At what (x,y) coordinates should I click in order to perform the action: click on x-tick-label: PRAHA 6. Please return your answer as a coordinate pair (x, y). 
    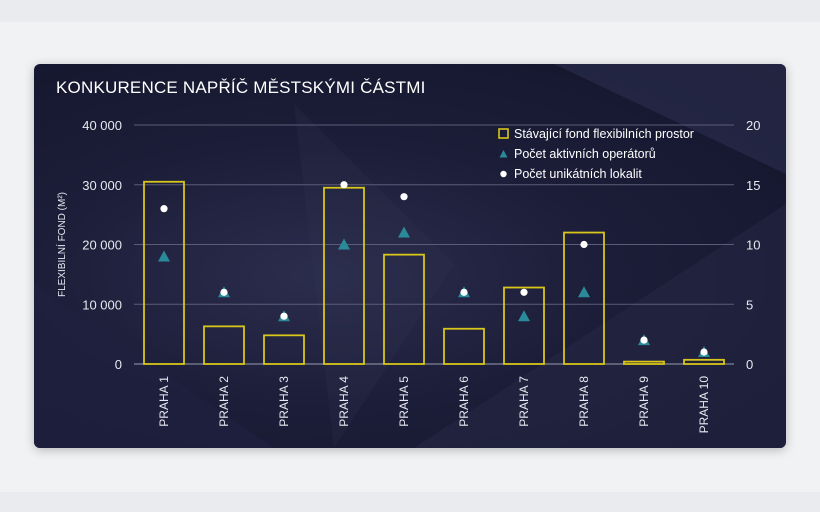
    Looking at the image, I should click on (464, 401).